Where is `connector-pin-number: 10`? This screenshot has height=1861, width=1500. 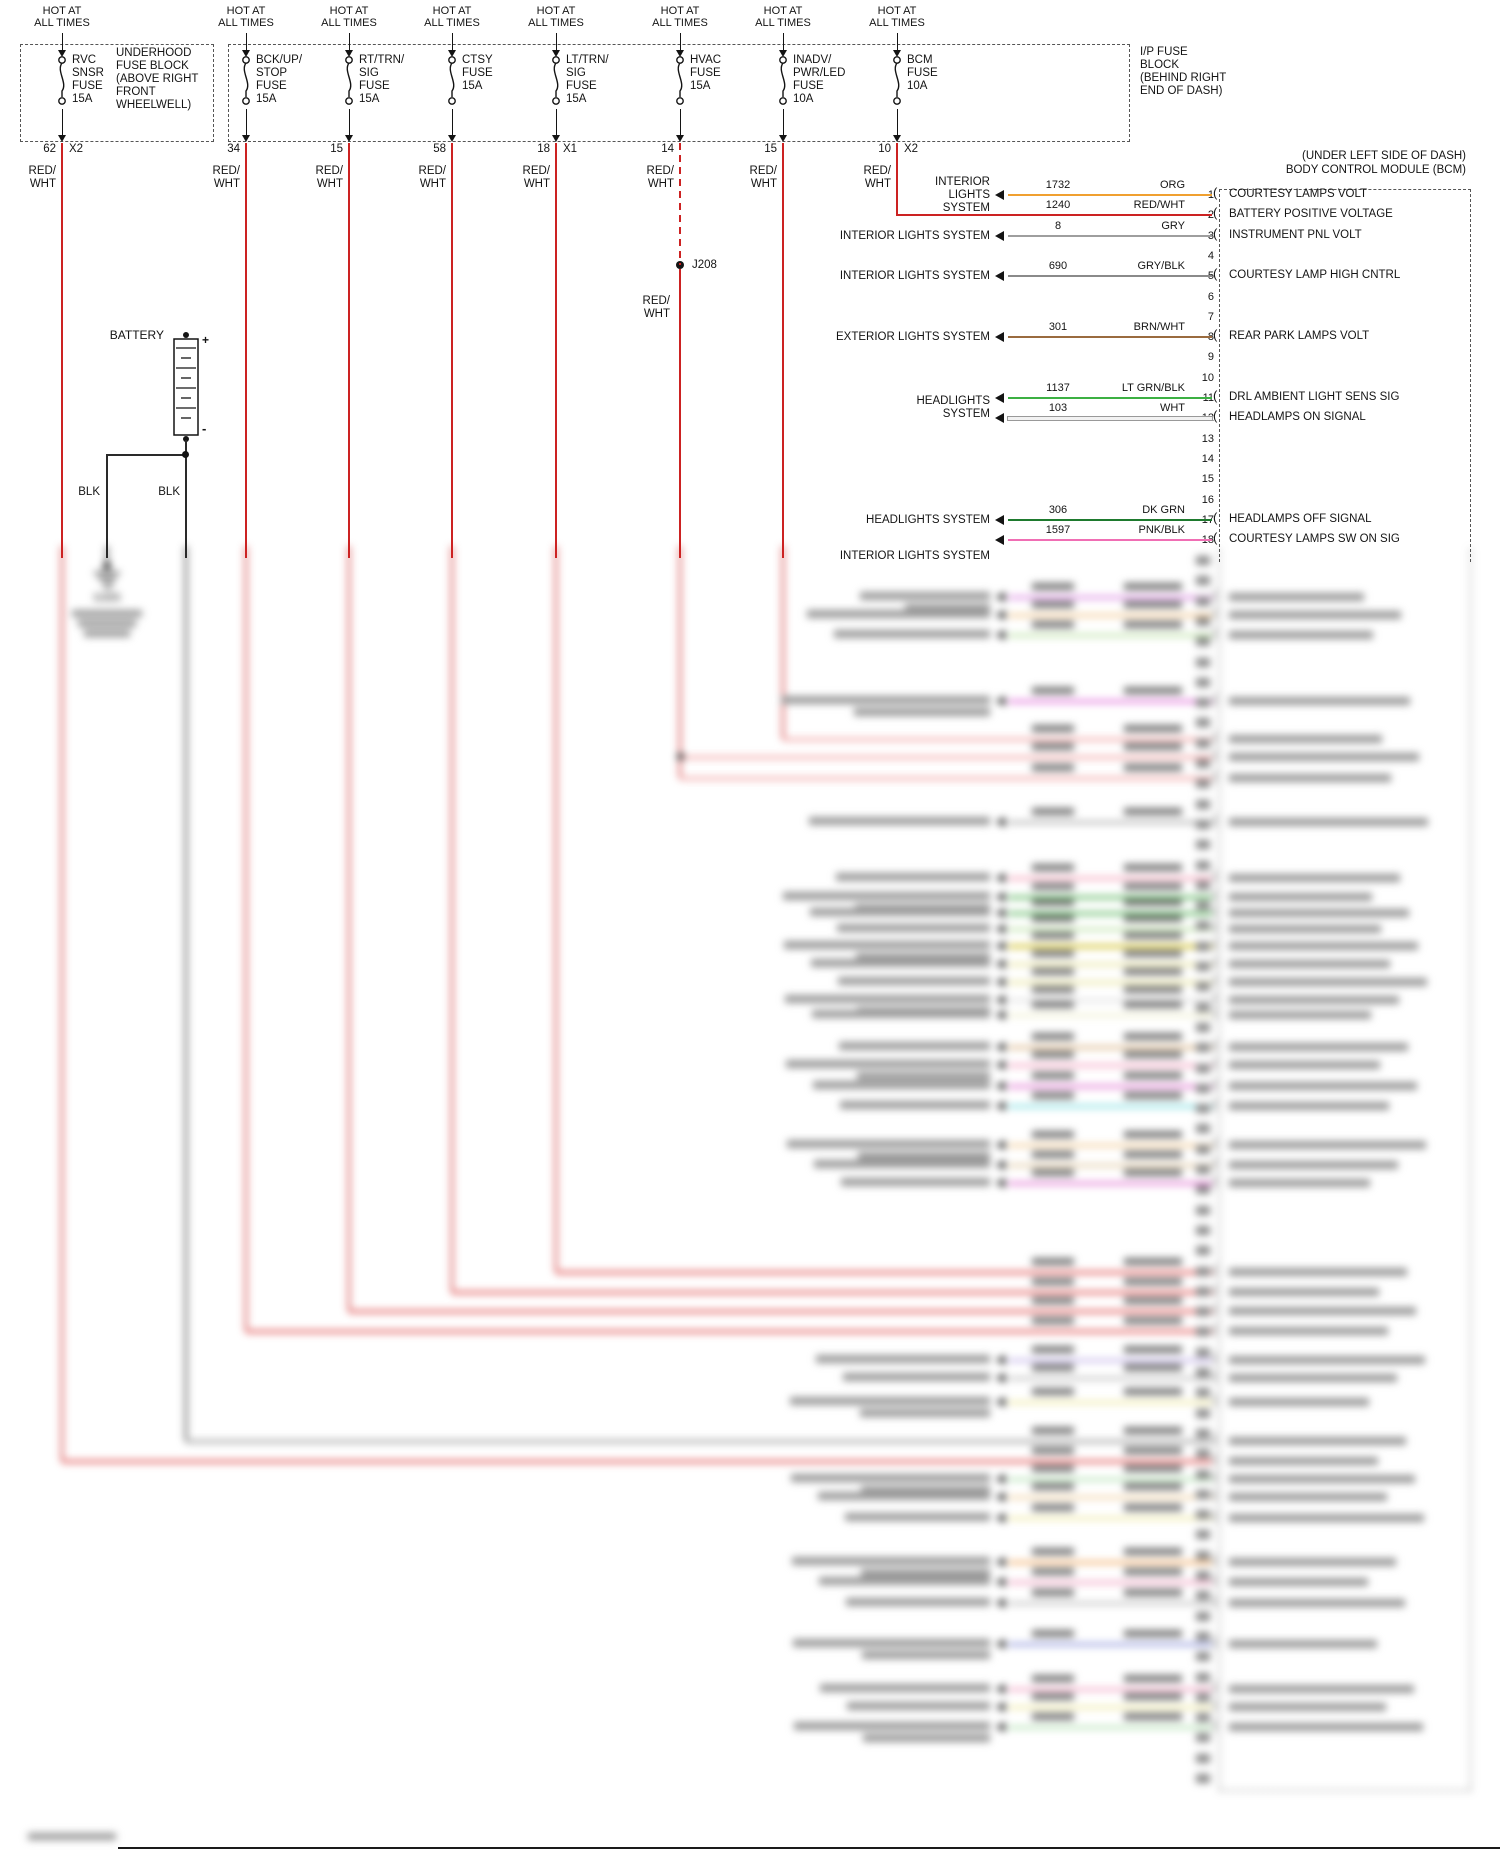
connector-pin-number: 10 is located at coordinates (884, 149).